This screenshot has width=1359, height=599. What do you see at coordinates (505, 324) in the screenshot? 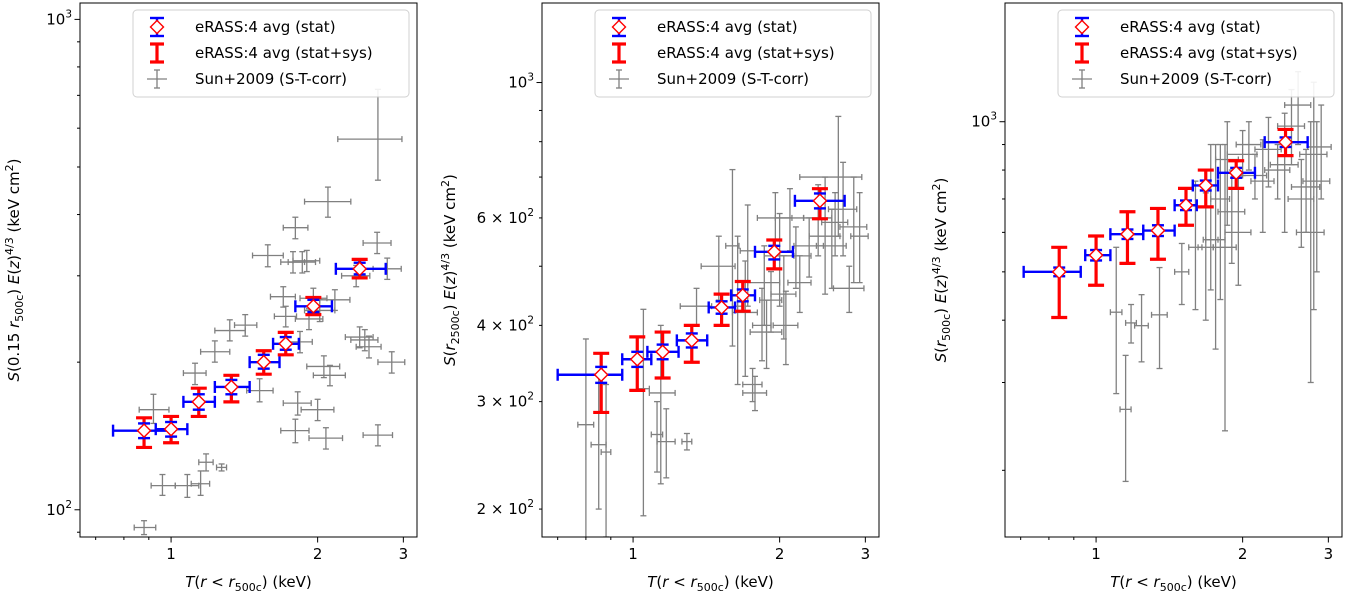
I see `y-tick-label: 4 × 10²` at bounding box center [505, 324].